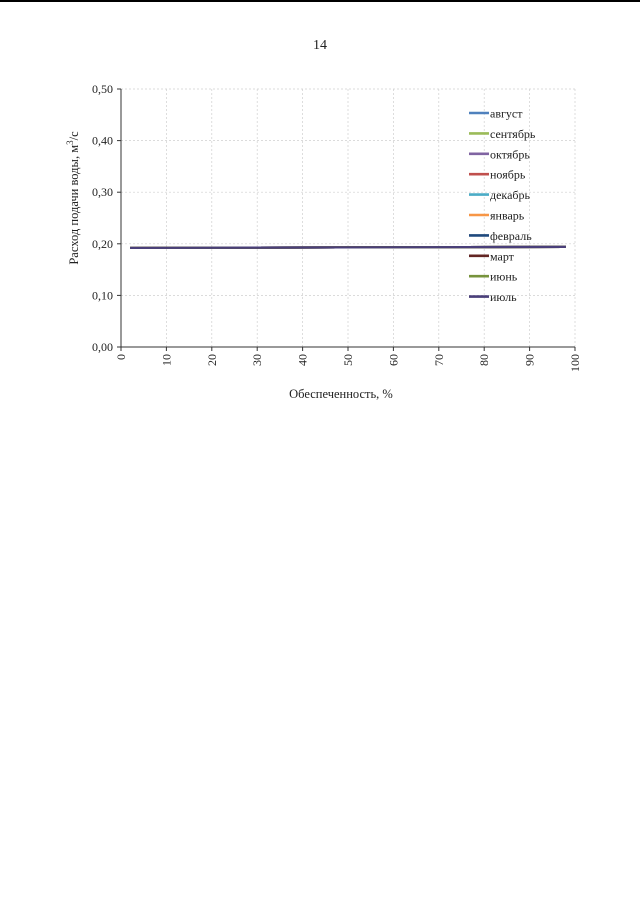 The width and height of the screenshot is (640, 905). I want to click on y-tick-label: 0,10, so click(102, 295).